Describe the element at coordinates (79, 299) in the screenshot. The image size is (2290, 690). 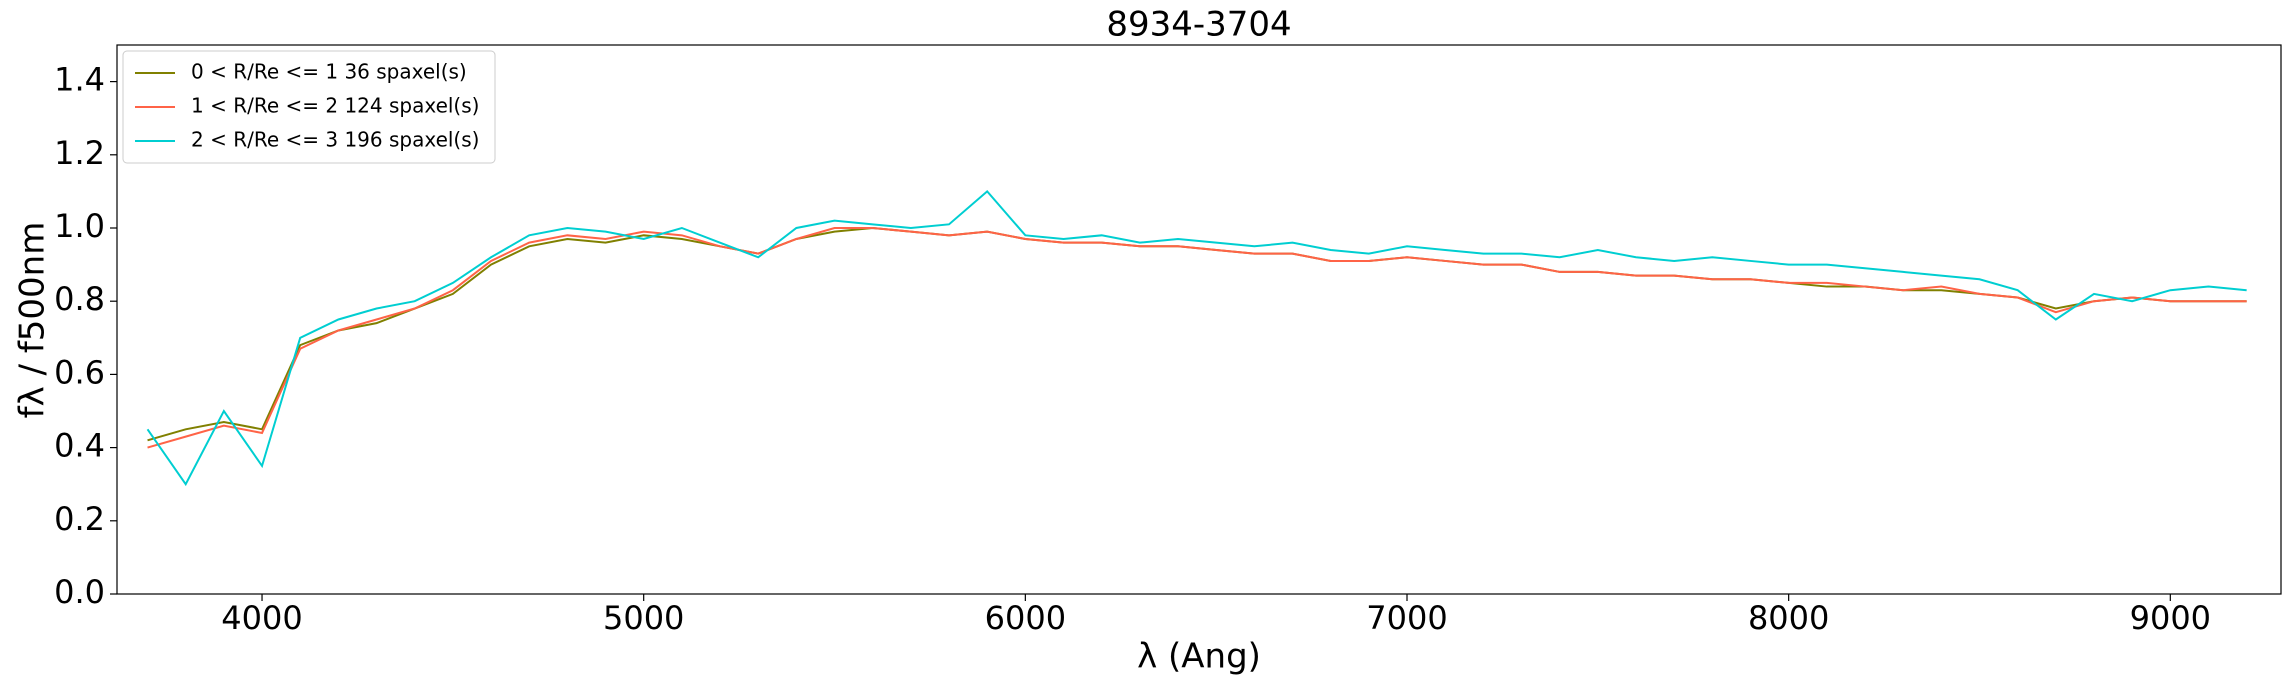
I see `y-tick-label: 0.8` at that location.